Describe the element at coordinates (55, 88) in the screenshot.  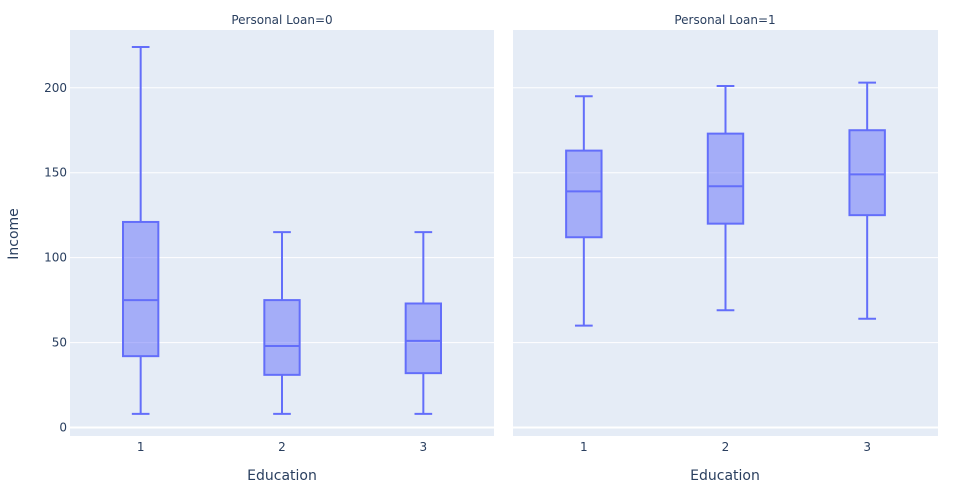
I see `y-tick-label: 200` at that location.